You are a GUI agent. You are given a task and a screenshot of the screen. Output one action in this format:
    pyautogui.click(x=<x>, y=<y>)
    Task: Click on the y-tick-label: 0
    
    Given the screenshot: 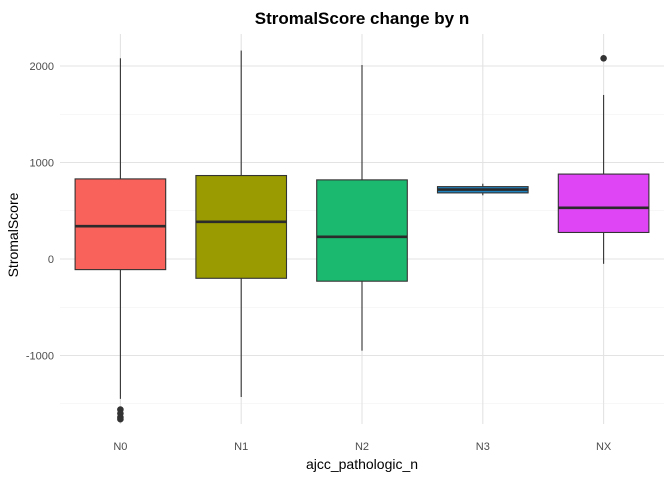 What is the action you would take?
    pyautogui.click(x=51, y=260)
    